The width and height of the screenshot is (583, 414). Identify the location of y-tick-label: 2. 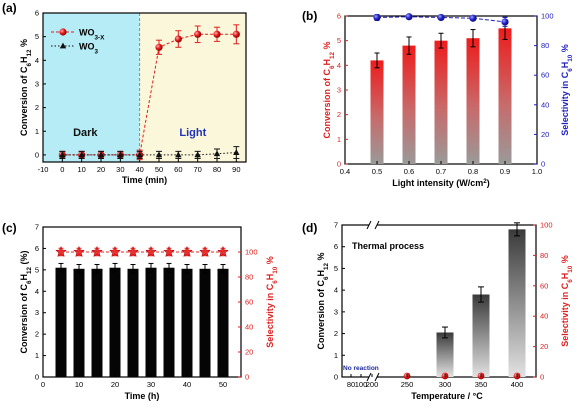
(37, 107).